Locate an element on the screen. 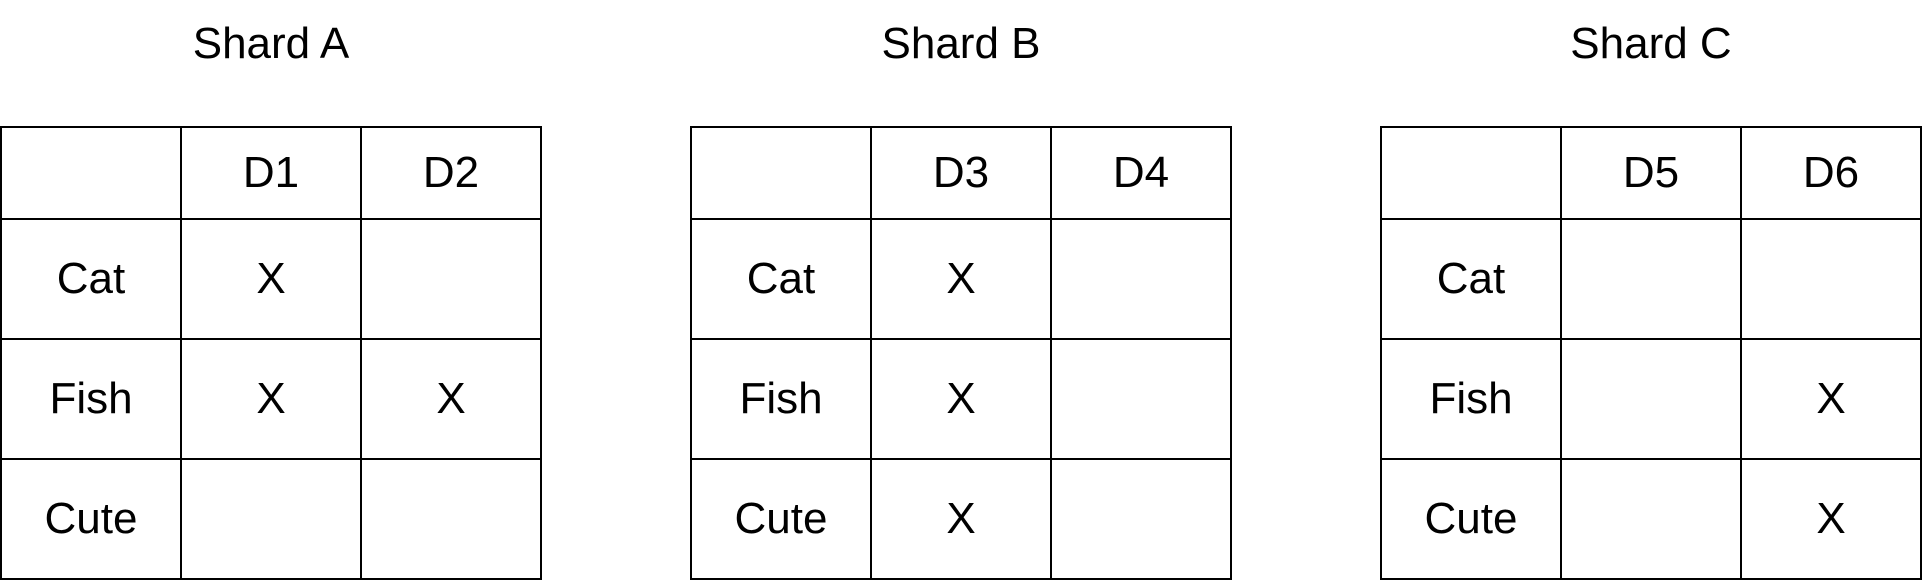  shard-title: Shard A is located at coordinates (271, 43).